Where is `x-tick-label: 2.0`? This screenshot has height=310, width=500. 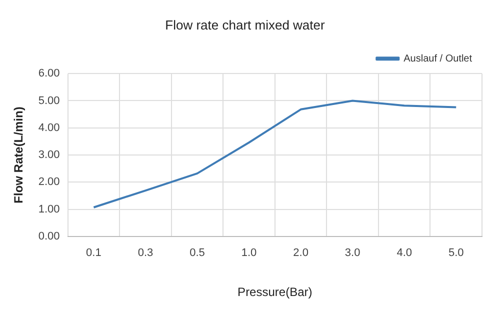
x-tick-label: 2.0 is located at coordinates (300, 253).